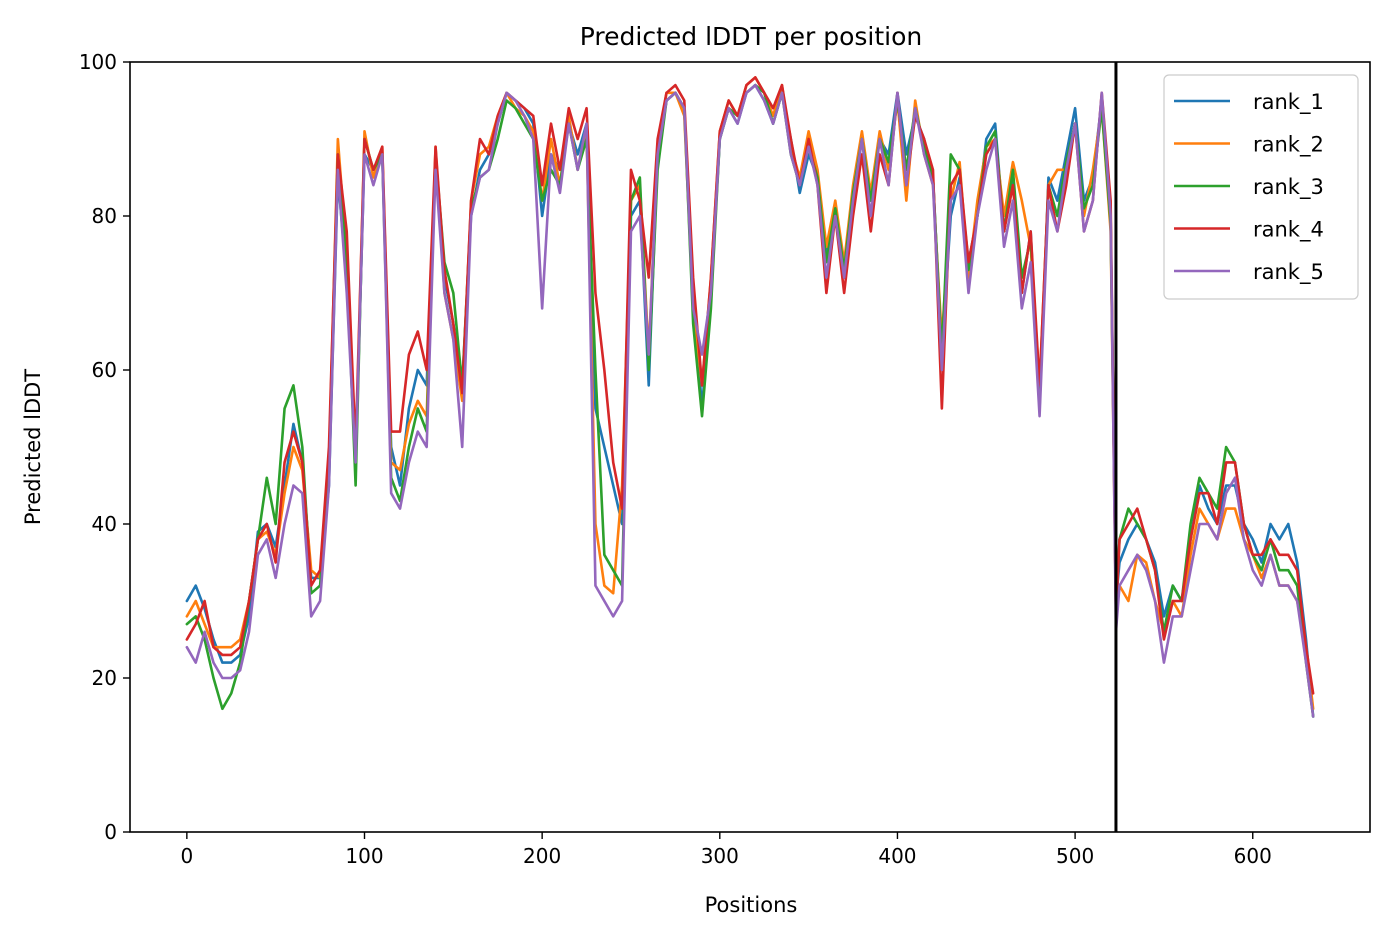 The height and width of the screenshot is (939, 1391). What do you see at coordinates (1253, 856) in the screenshot?
I see `x-tick-label: 600` at bounding box center [1253, 856].